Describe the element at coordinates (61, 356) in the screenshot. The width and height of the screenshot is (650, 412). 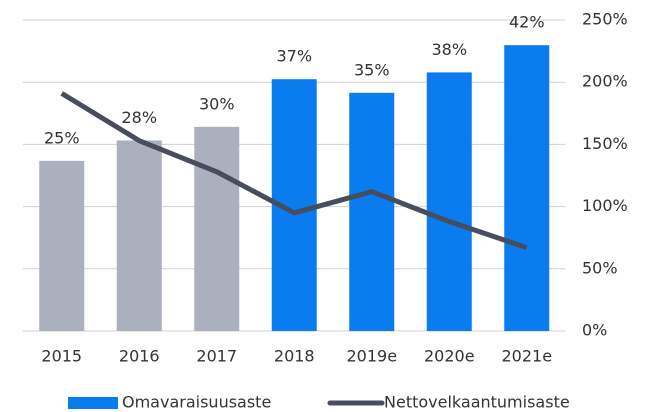
I see `x-tick-label: 2015` at that location.